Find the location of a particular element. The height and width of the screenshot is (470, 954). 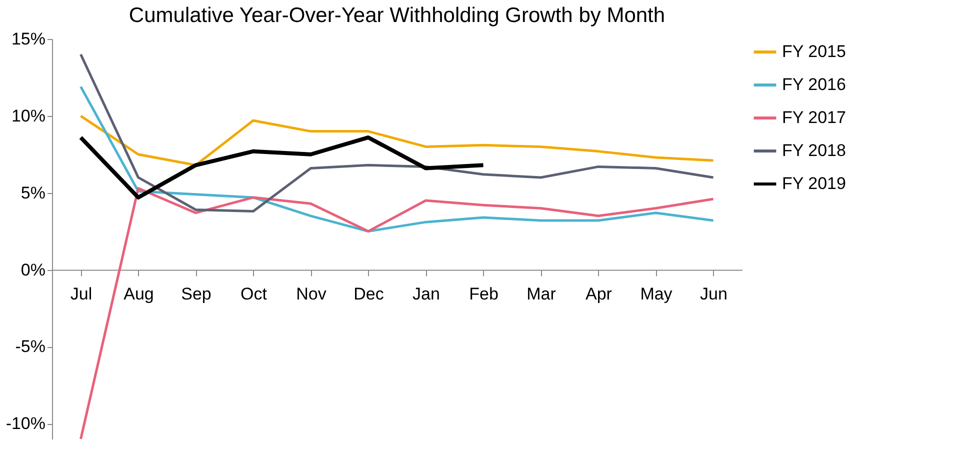

y-tick-label: 5% is located at coordinates (33, 192).